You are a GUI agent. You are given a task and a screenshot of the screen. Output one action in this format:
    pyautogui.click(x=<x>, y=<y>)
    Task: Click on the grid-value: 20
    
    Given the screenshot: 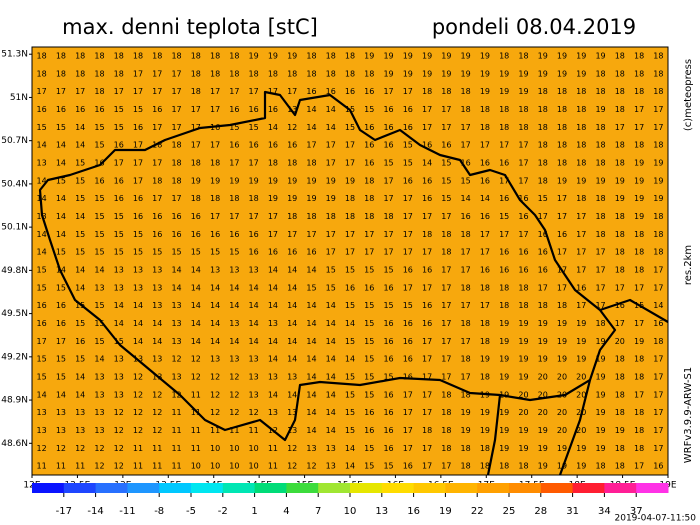 What is the action you would take?
    pyautogui.click(x=581, y=376)
    